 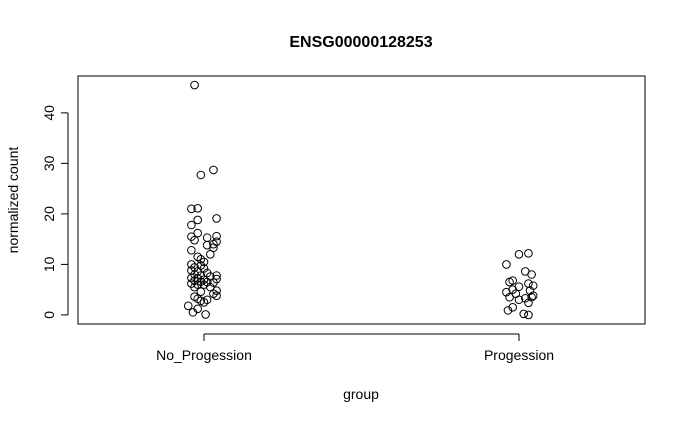 What do you see at coordinates (49, 163) in the screenshot?
I see `y-tick-label: 30` at bounding box center [49, 163].